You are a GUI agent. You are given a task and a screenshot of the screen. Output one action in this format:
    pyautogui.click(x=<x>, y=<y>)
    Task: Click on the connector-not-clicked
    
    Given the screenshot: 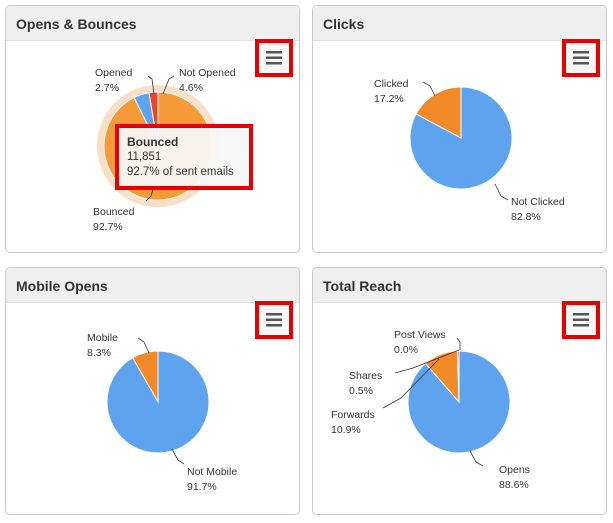 What is the action you would take?
    pyautogui.click(x=501, y=192)
    